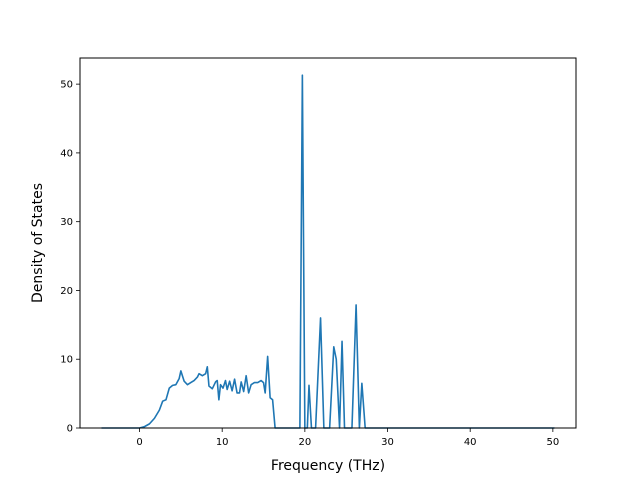  What do you see at coordinates (66, 153) in the screenshot?
I see `y-tick-label: 40` at bounding box center [66, 153].